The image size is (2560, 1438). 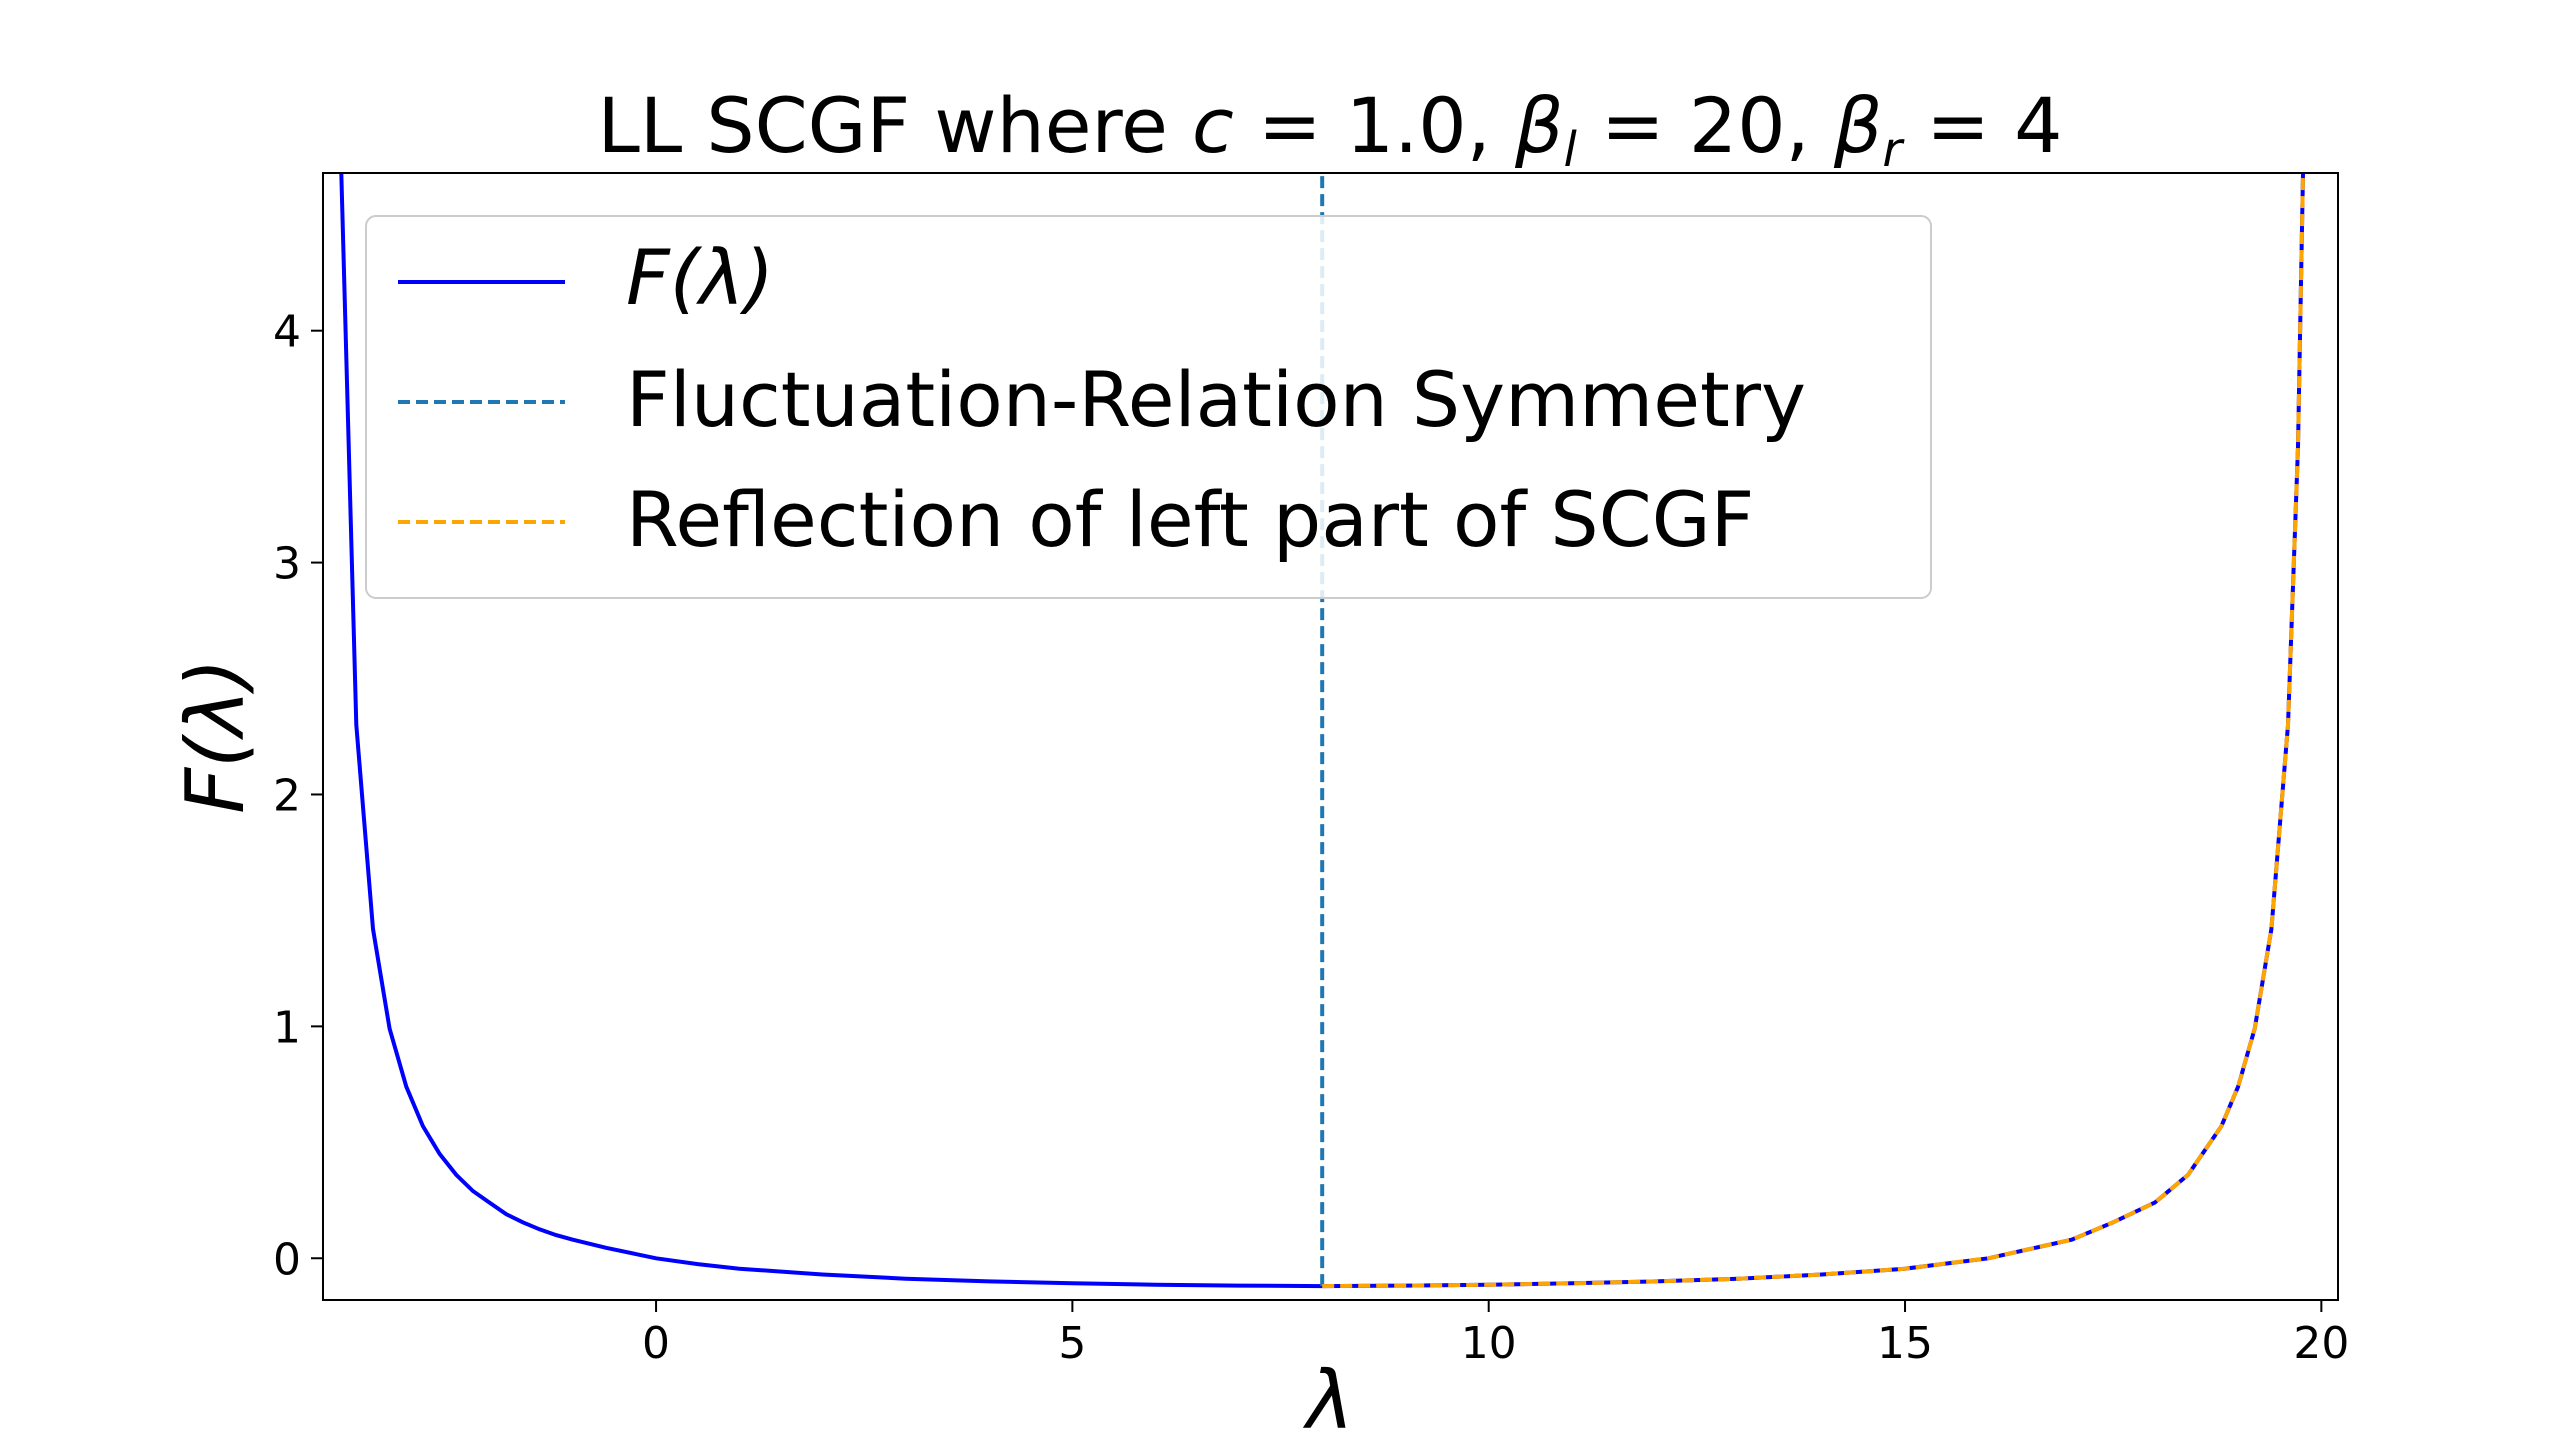 I want to click on x-axis-ticks: 0 5 10 15 20, so click(x=1495, y=1334).